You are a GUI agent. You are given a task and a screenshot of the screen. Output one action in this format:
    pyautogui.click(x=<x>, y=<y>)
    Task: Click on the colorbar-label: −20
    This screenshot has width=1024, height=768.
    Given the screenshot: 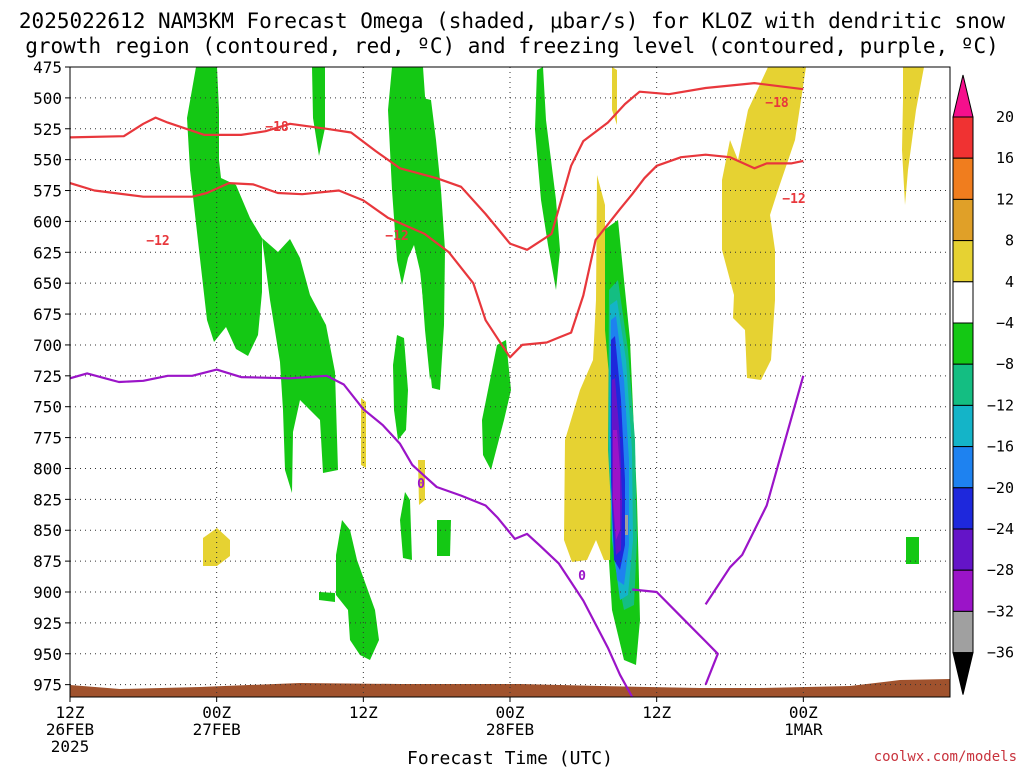 What is the action you would take?
    pyautogui.click(x=1000, y=488)
    